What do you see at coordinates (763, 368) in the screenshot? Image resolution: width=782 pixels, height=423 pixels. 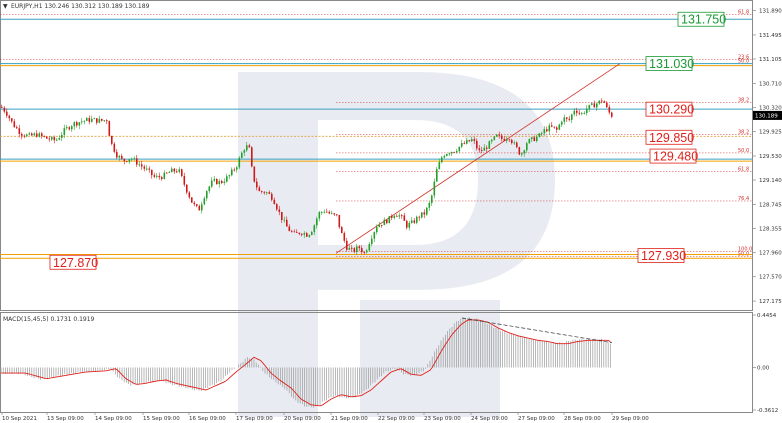 I see `macd-tick-label: 0.00` at bounding box center [763, 368].